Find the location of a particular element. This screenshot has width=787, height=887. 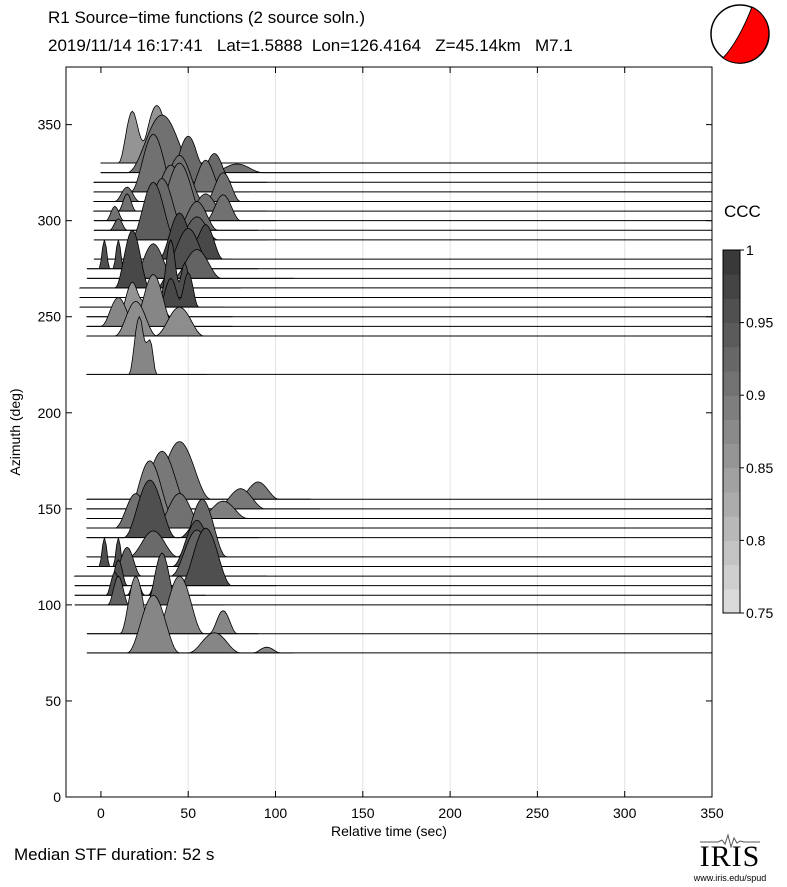

y-tick-label: 100 is located at coordinates (50, 605).